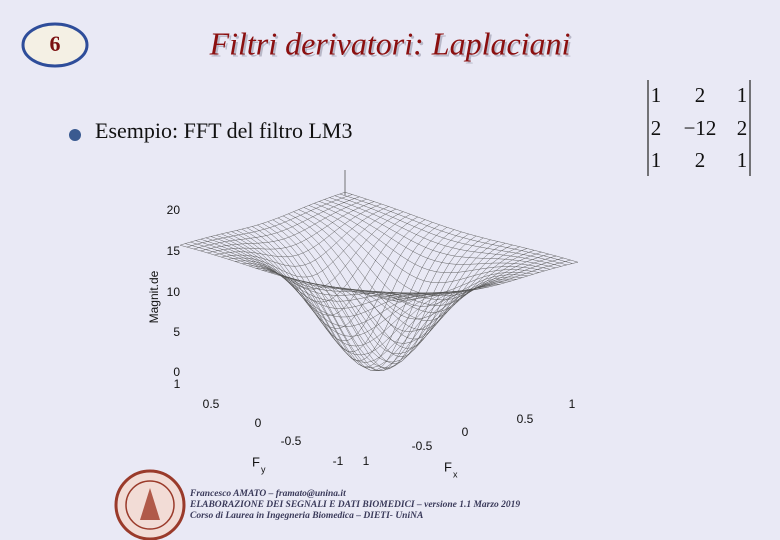 The width and height of the screenshot is (780, 540). I want to click on z-tick-label: 20, so click(174, 210).